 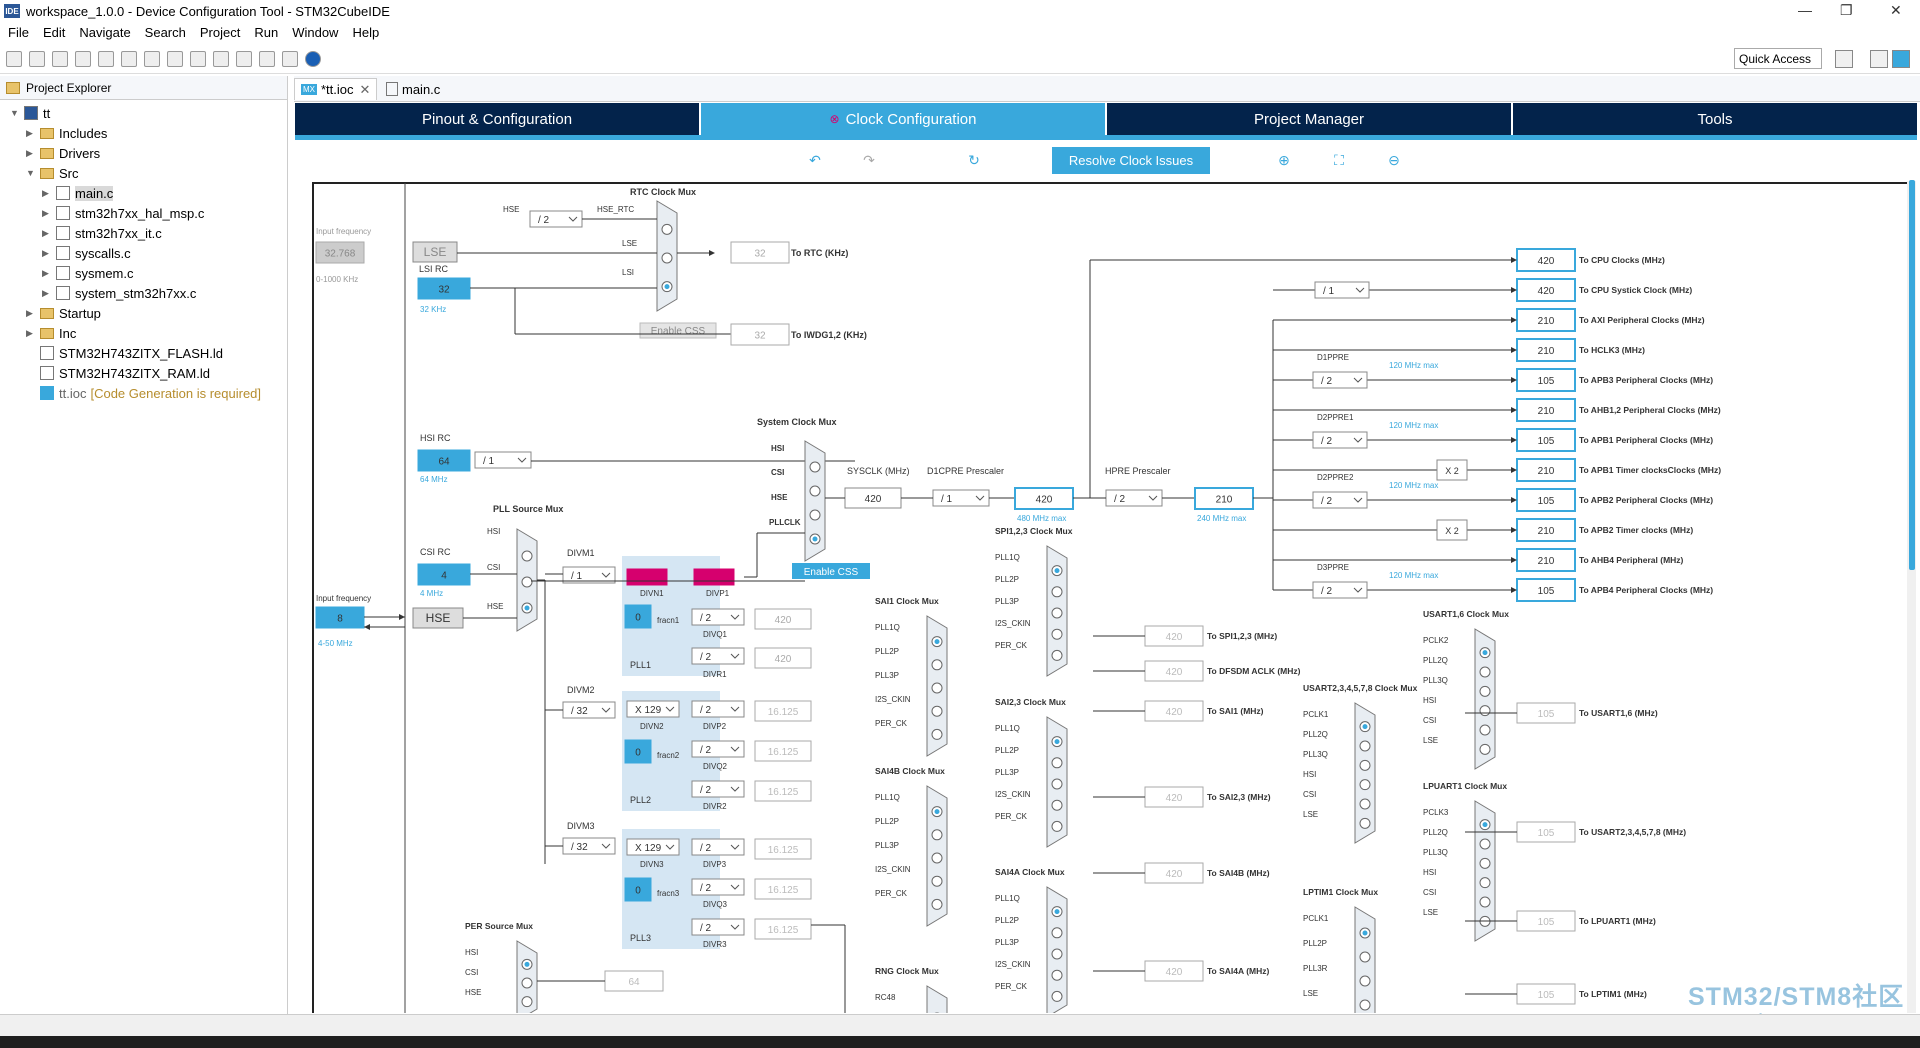 I want to click on tree-item: STM32H743ZITX_FLASH.ld, so click(x=124, y=353).